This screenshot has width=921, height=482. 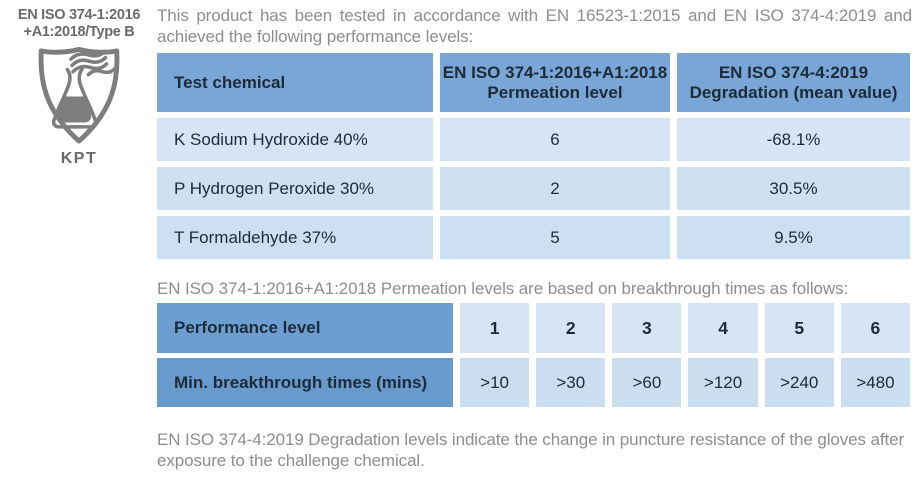 I want to click on degradation-value-cell: 9.5%, so click(x=793, y=237).